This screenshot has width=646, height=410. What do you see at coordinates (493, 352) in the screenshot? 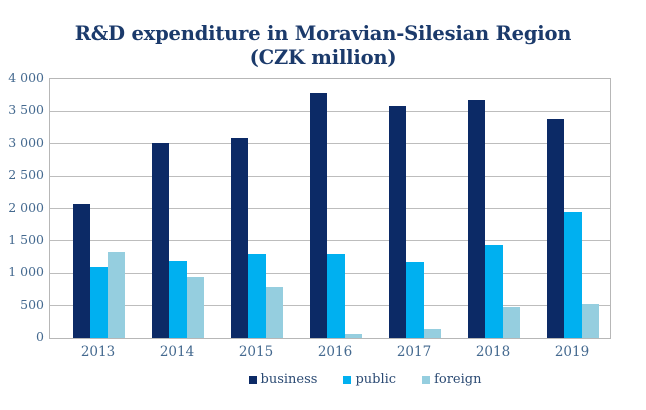
I see `x-axis-label-2018: 2018` at bounding box center [493, 352].